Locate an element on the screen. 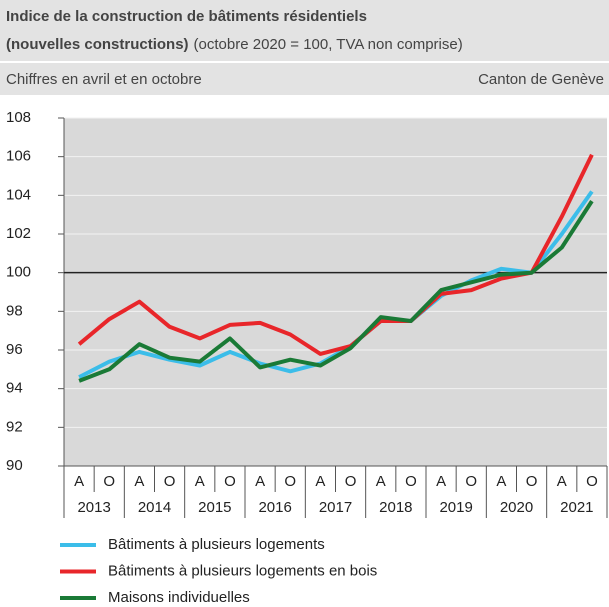 The image size is (609, 607). group-label: 2013 is located at coordinates (93, 507).